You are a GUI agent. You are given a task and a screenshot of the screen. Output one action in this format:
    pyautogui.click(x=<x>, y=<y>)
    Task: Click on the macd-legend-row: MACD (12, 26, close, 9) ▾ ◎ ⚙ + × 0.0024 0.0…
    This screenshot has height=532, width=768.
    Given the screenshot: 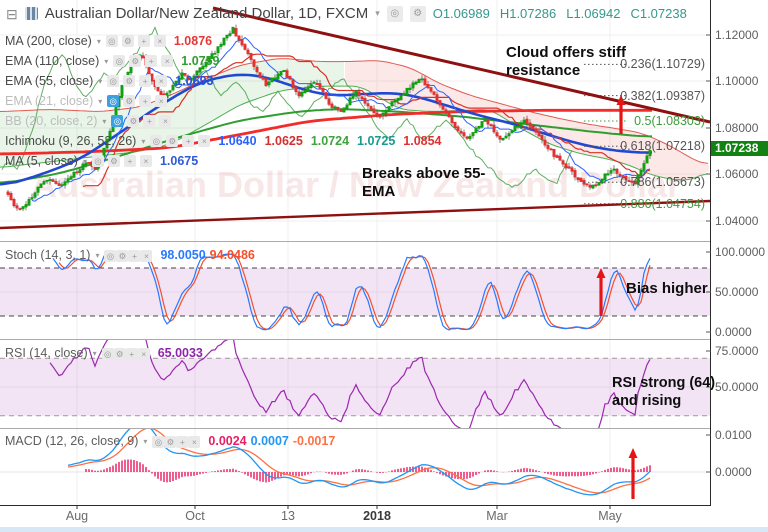 What is the action you would take?
    pyautogui.click(x=170, y=441)
    